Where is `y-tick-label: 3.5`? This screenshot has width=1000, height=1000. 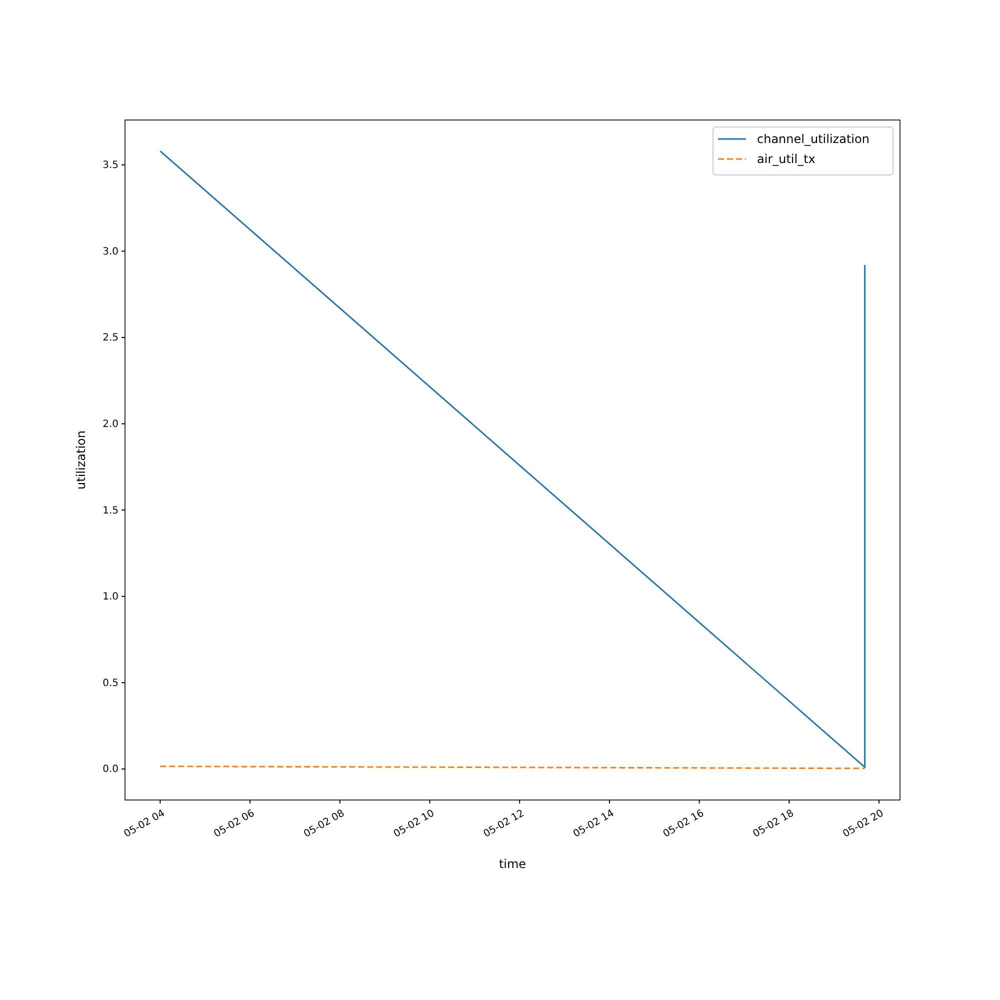 y-tick-label: 3.5 is located at coordinates (110, 166).